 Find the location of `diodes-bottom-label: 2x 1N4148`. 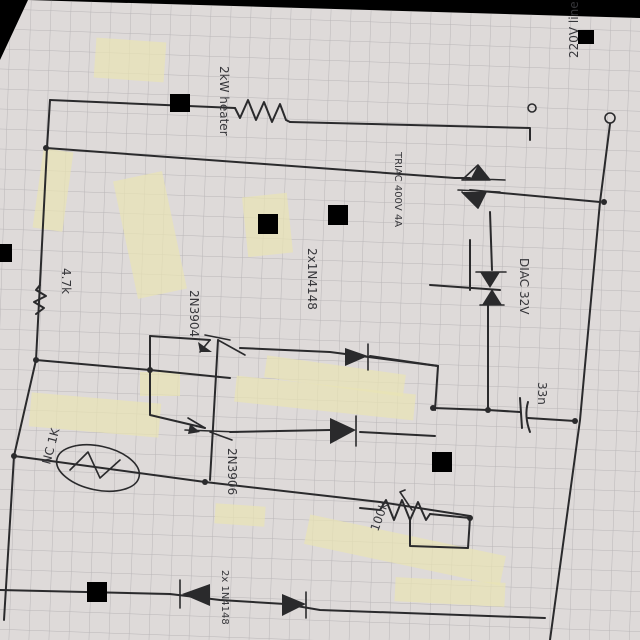

diodes-bottom-label: 2x 1N4148 is located at coordinates (224, 597).